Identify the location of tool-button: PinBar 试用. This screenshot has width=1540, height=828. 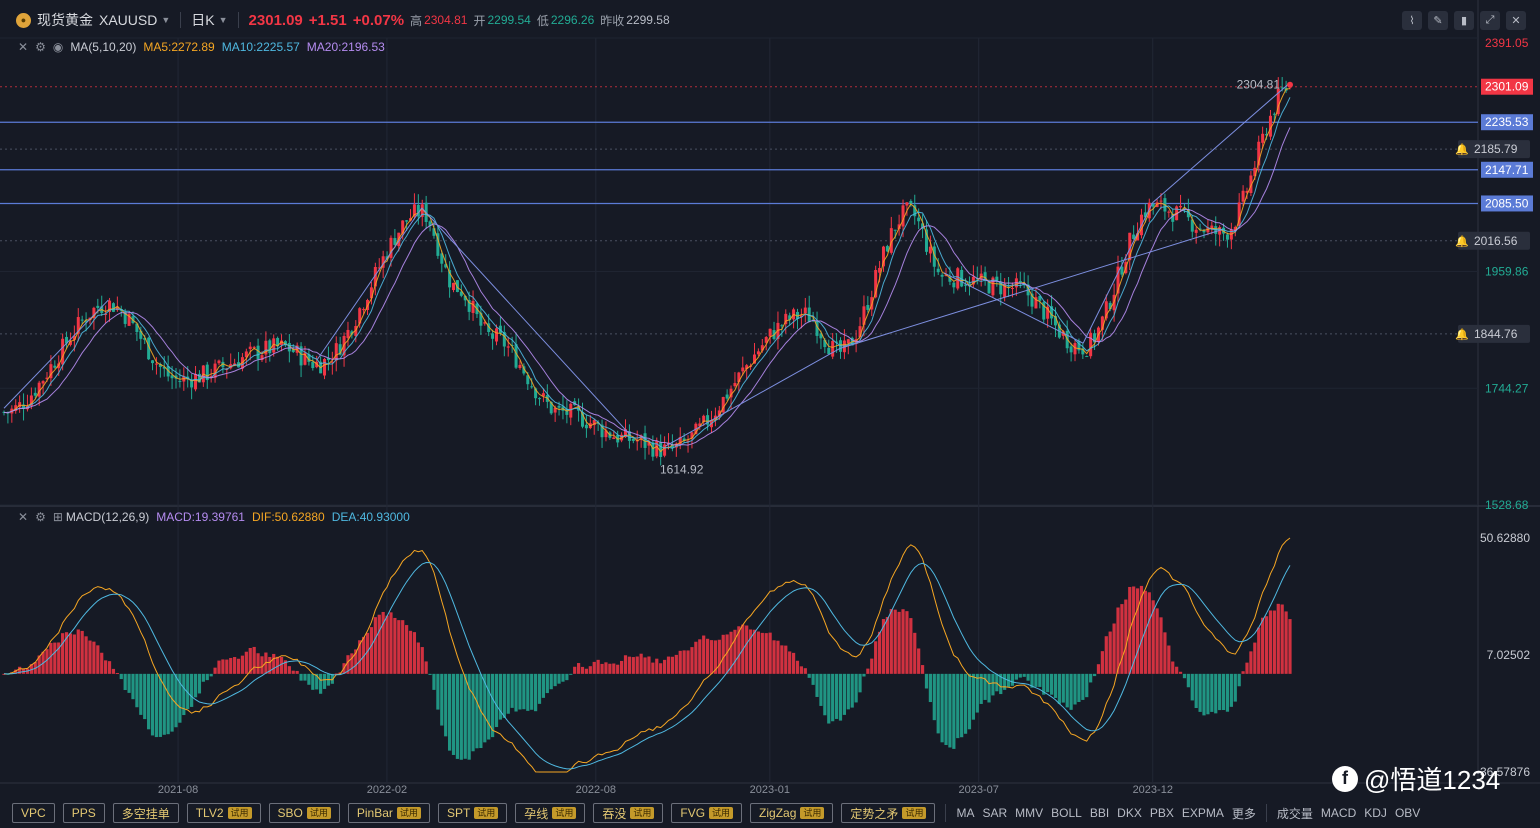
(388, 813).